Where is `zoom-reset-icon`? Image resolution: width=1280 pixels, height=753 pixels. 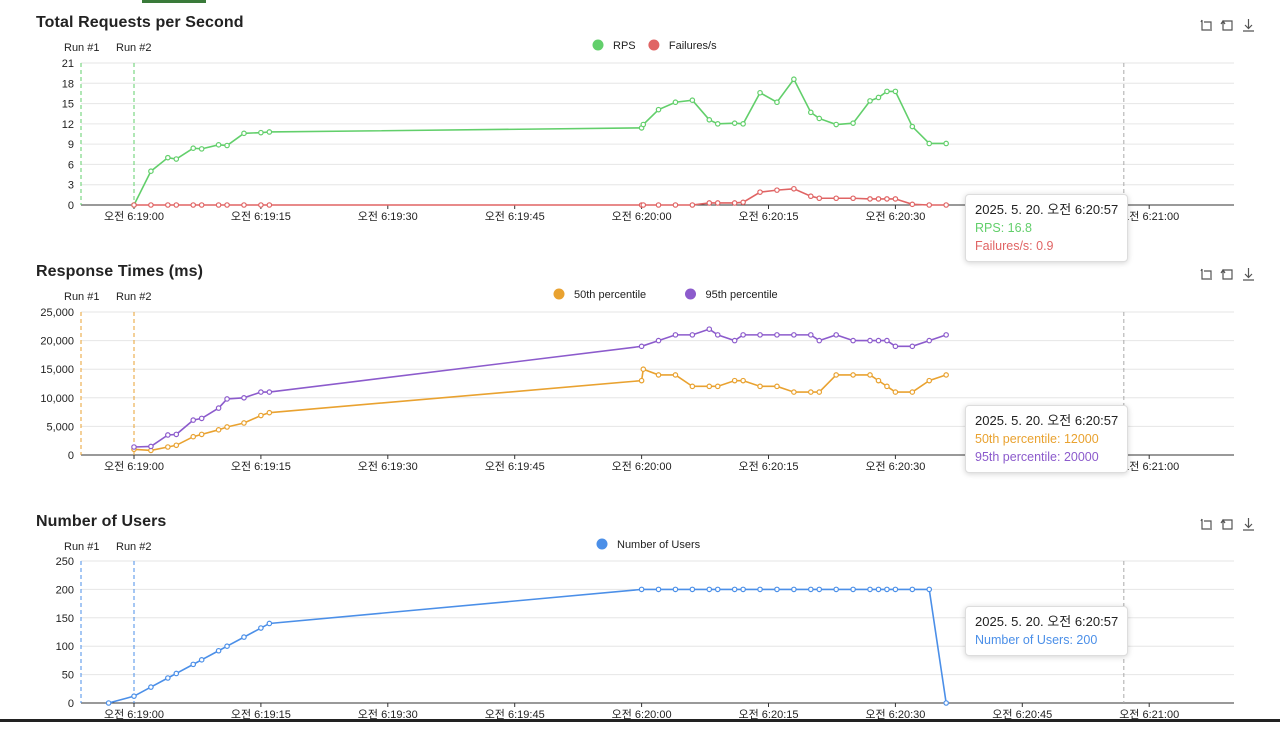 zoom-reset-icon is located at coordinates (1227, 524).